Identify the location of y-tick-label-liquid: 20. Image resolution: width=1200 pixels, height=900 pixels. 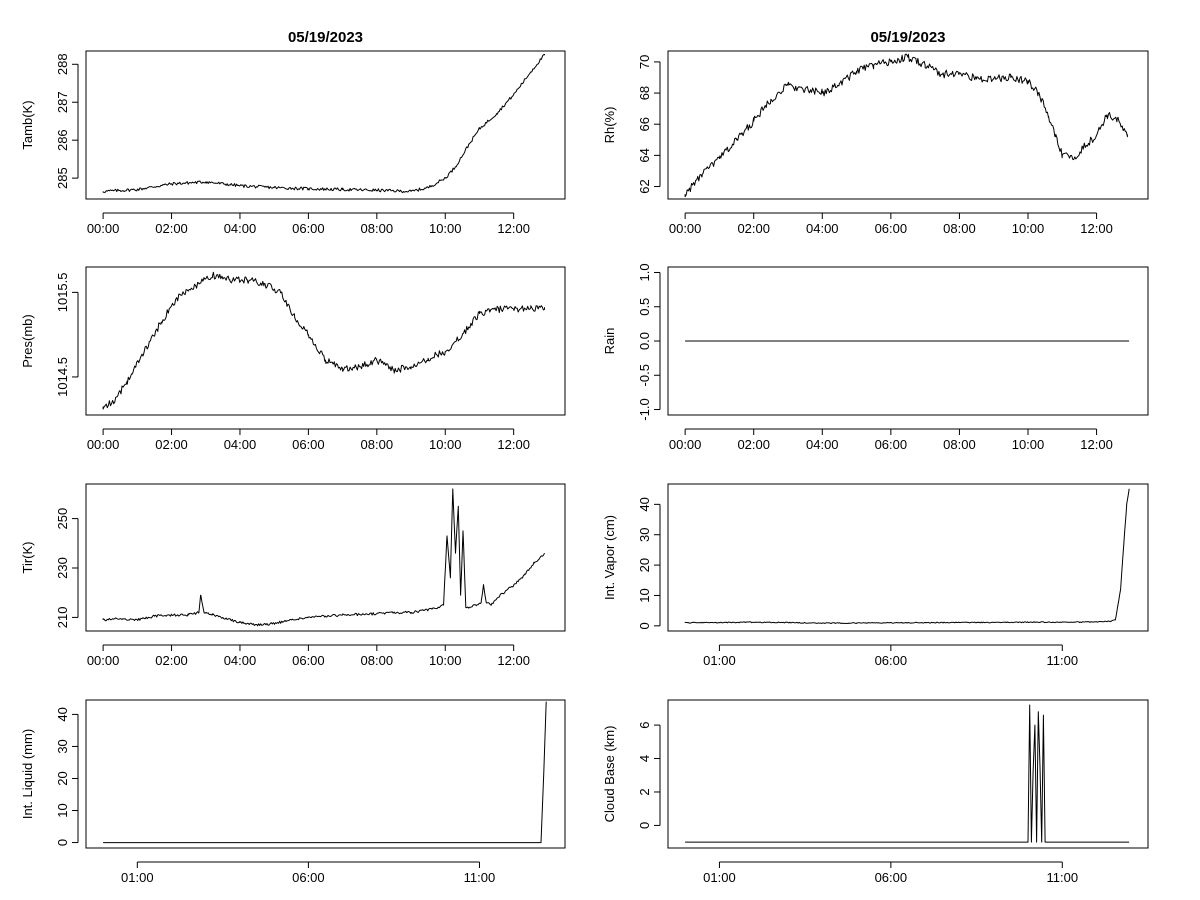
(62, 778).